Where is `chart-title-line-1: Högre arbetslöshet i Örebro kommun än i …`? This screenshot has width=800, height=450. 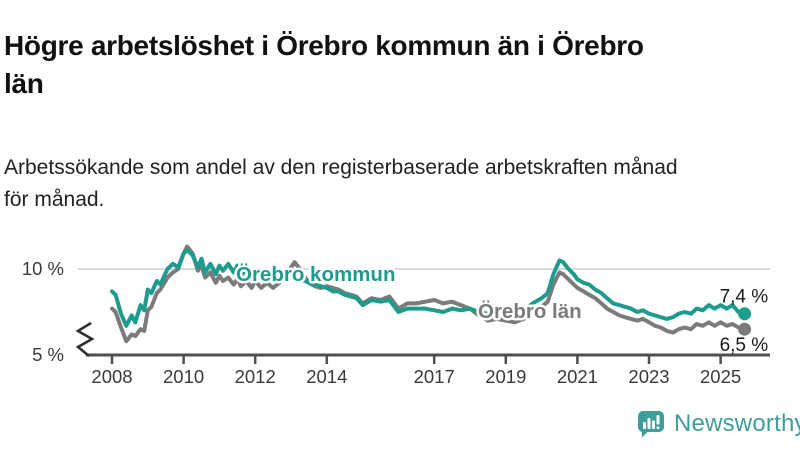
chart-title-line-1: Högre arbetslöshet i Örebro kommun än i … is located at coordinates (324, 45).